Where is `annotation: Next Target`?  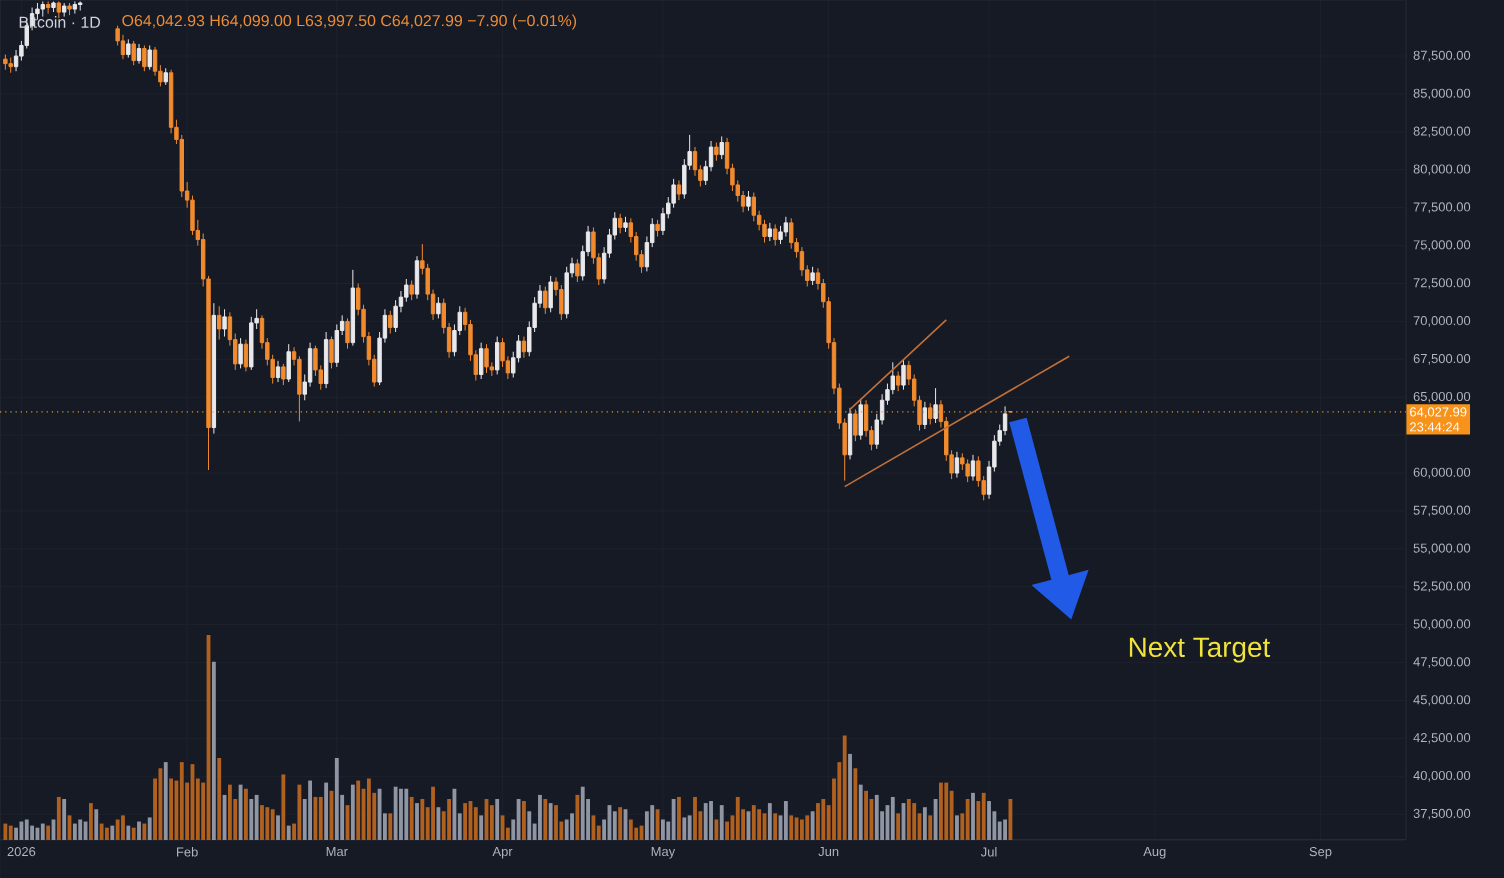 annotation: Next Target is located at coordinates (1200, 650).